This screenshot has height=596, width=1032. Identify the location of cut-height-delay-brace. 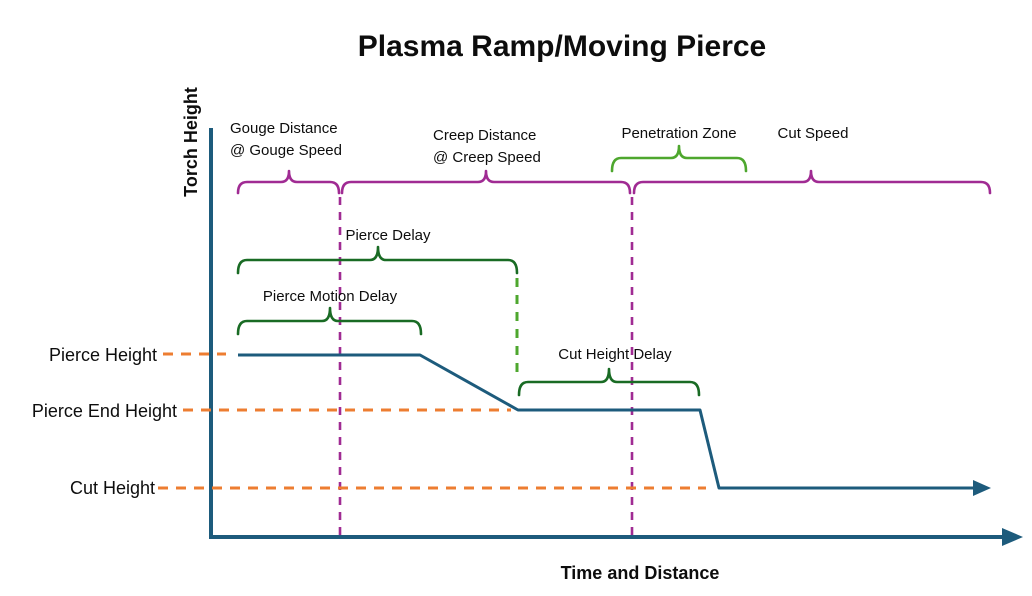
(609, 382).